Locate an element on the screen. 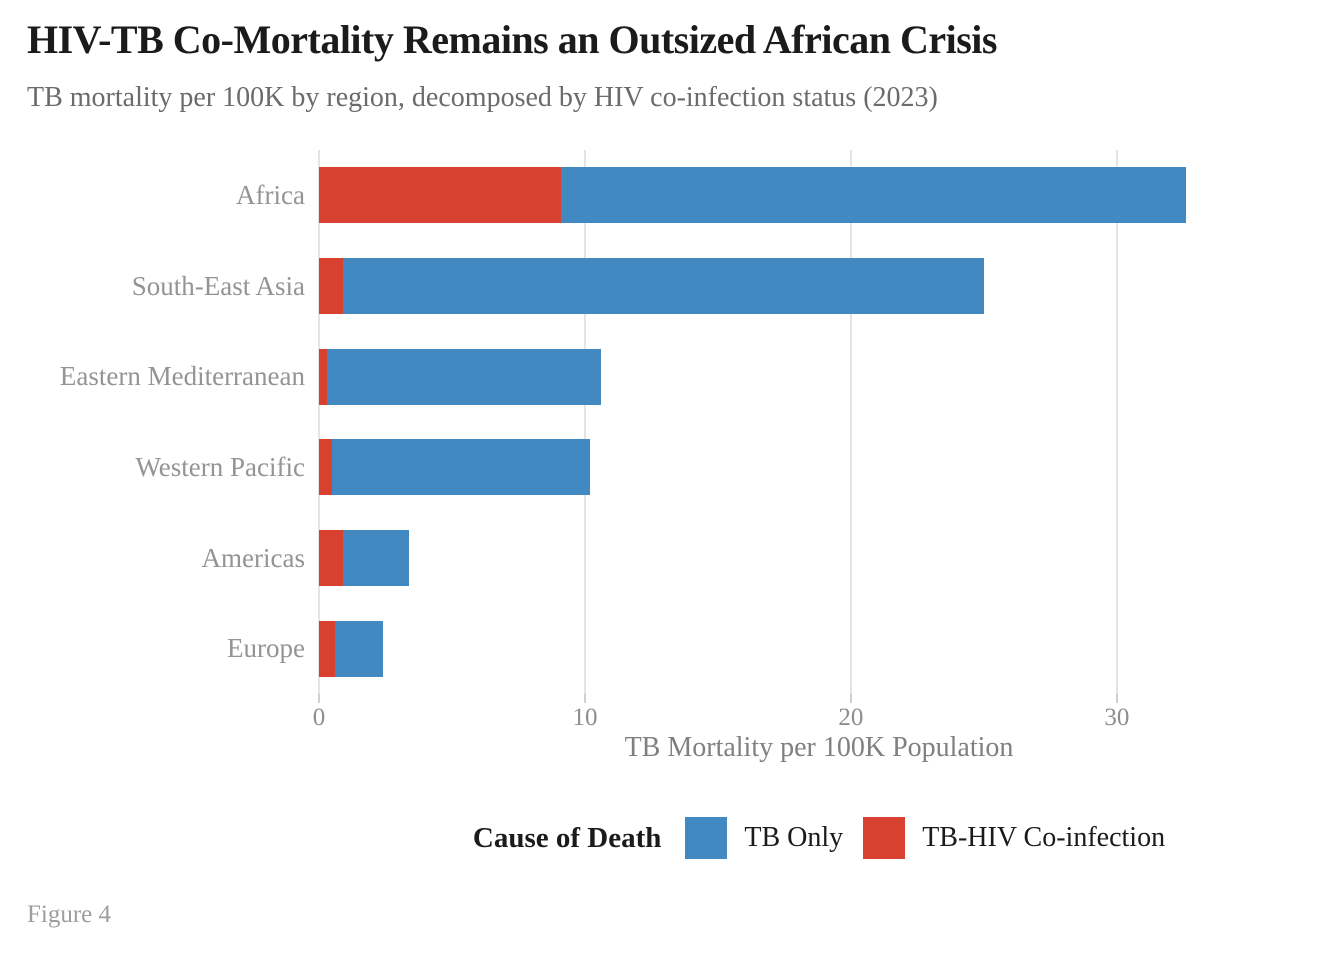  legend-item-tb-hiv-co-infection: TB-HIV Co-infection is located at coordinates (1014, 838).